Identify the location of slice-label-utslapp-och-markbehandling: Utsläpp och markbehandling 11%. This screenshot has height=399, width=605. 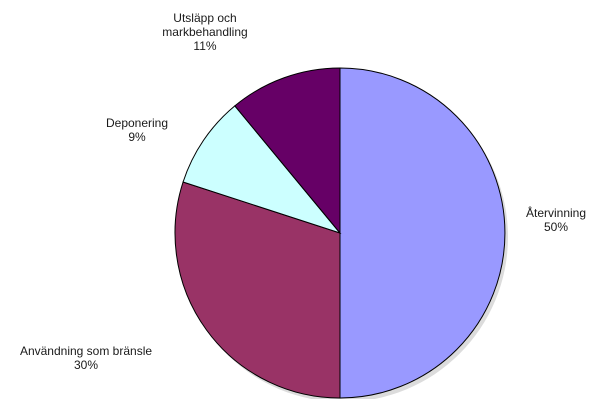
(204, 32).